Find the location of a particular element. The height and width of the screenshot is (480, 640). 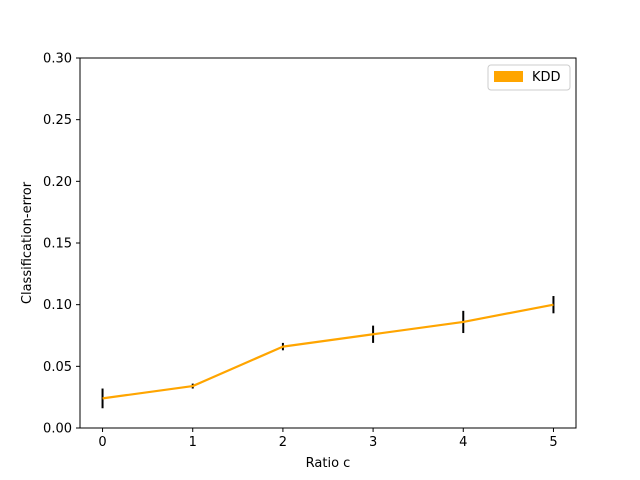

y-tick-label: 0.20 is located at coordinates (57, 182).